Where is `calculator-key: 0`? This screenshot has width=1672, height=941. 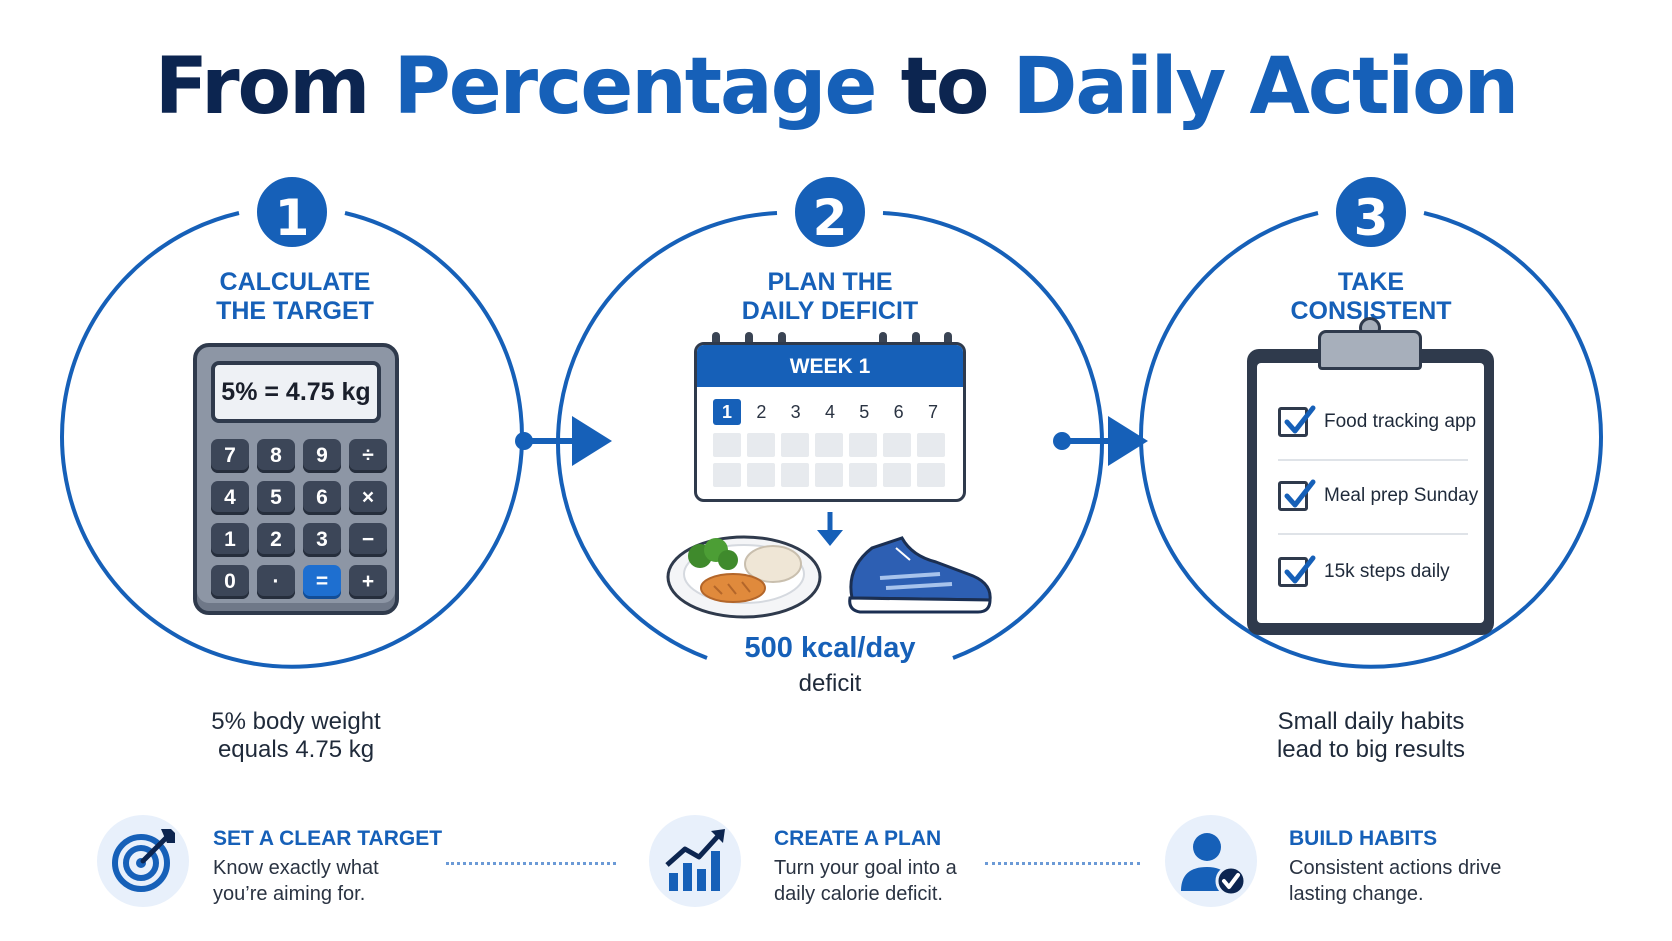 calculator-key: 0 is located at coordinates (230, 582).